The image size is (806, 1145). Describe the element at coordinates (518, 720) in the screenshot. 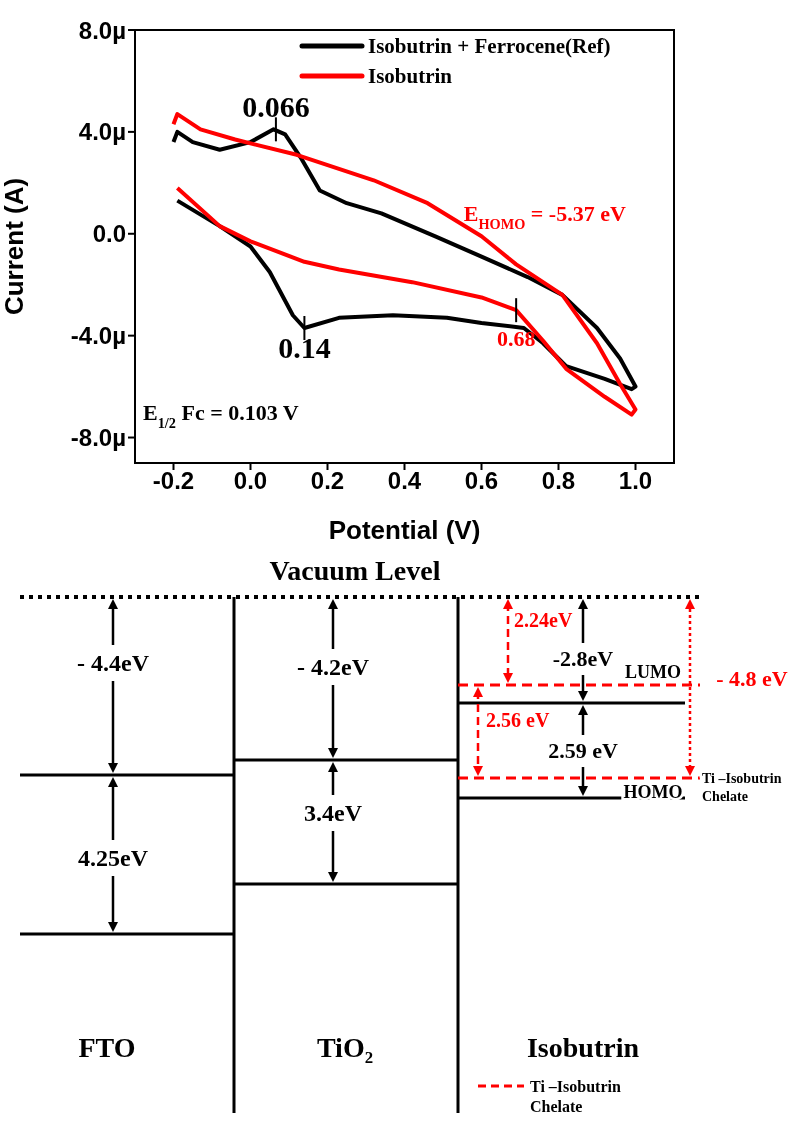

I see `text: 2.56 eV` at that location.